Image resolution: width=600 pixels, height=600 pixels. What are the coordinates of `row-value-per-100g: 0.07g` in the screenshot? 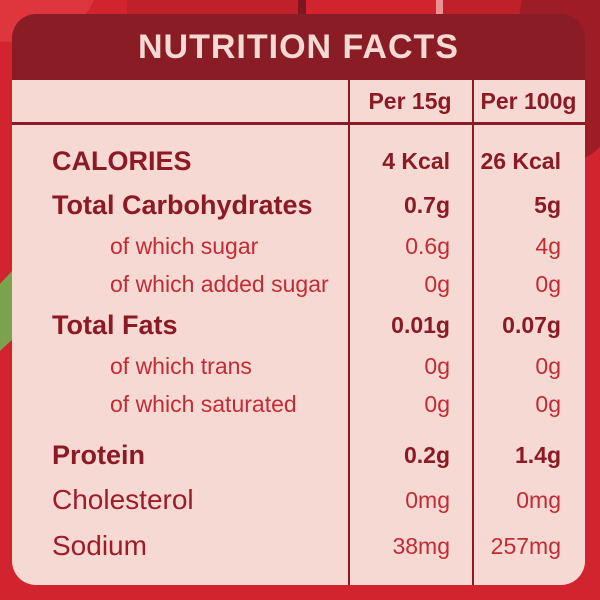 It's located at (531, 324).